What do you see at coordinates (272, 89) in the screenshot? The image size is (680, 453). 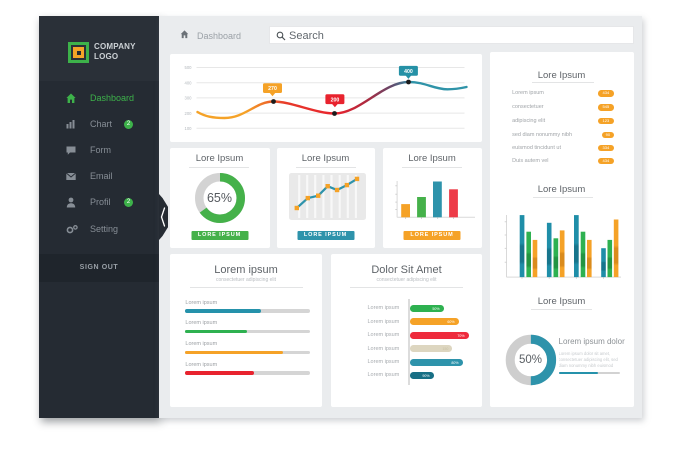 I see `svg-text: 270` at bounding box center [272, 89].